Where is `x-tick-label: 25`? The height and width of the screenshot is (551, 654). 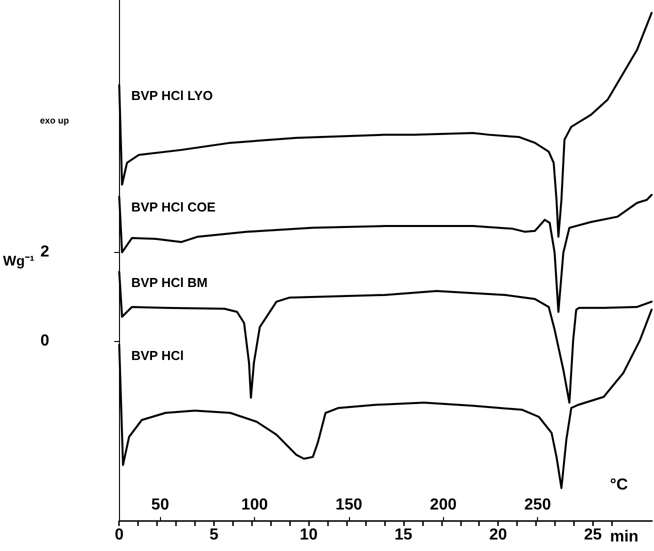 x-tick-label: 25 is located at coordinates (593, 535).